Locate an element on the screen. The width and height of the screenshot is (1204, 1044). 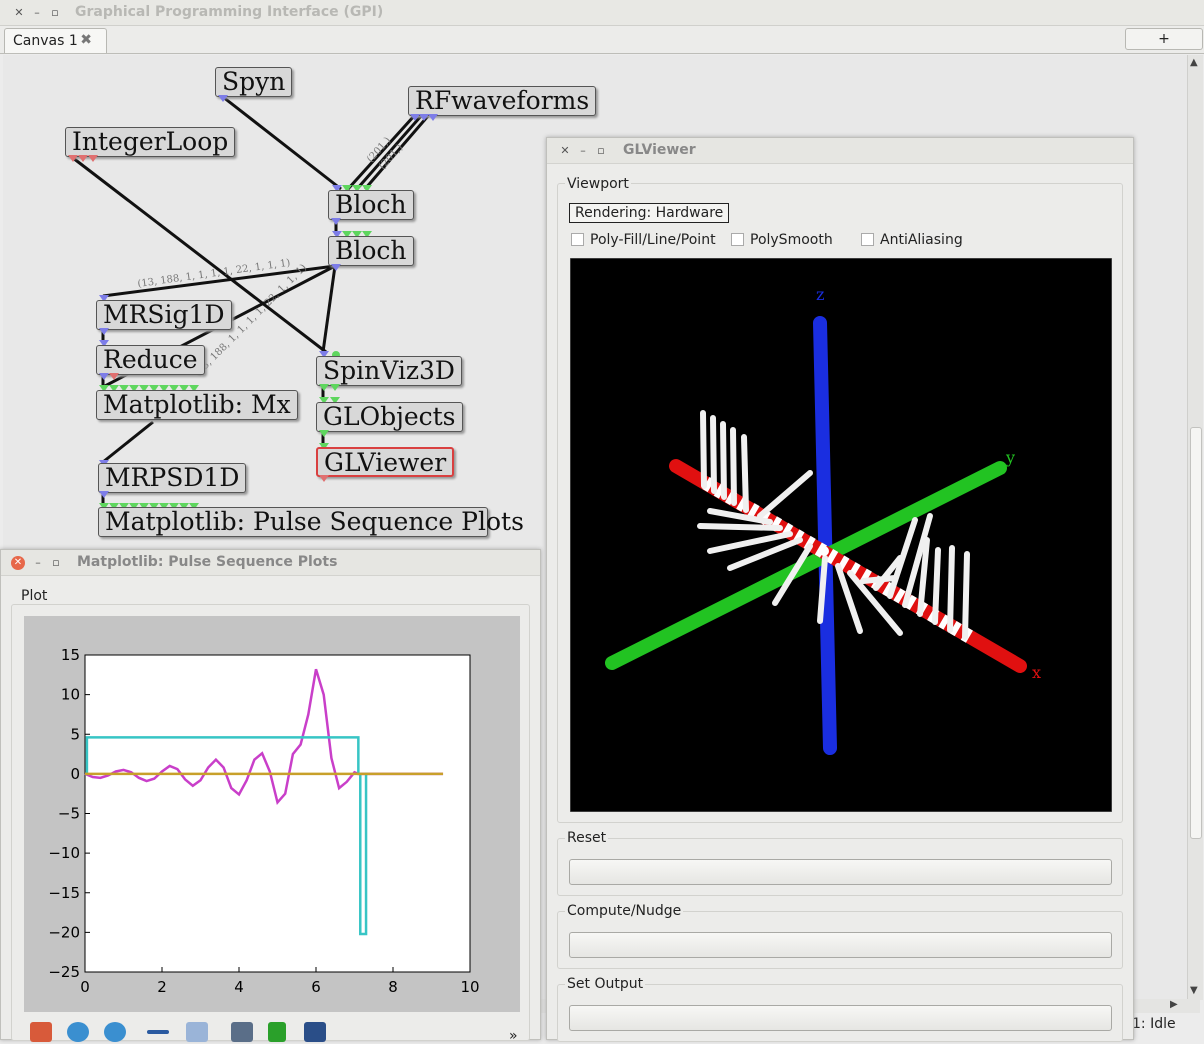
scroll-right-icon: ▶ is located at coordinates (1174, 1004).